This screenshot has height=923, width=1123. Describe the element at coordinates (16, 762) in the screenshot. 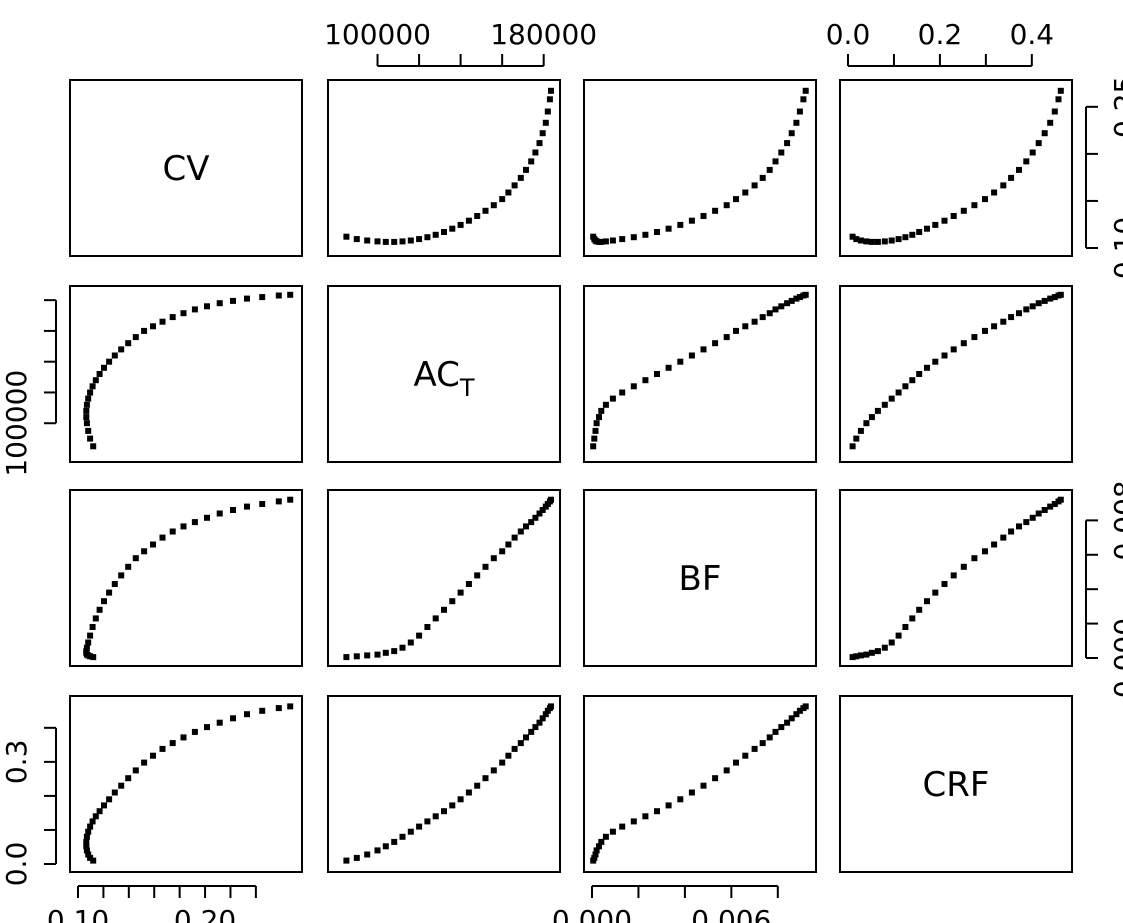

I see `tick-label: 0.3` at that location.